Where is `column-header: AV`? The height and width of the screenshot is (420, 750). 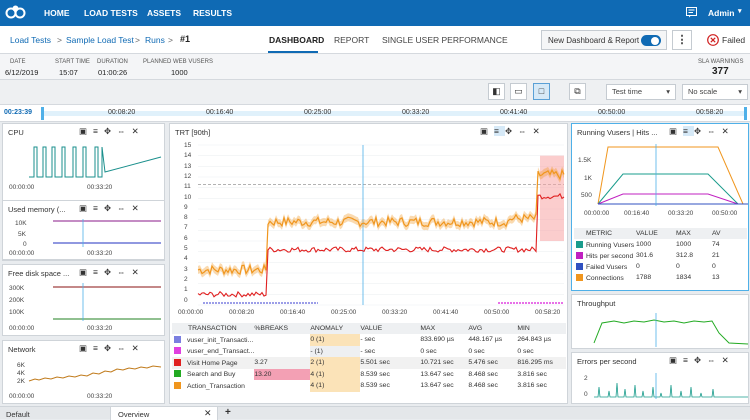
column-header: AV is located at coordinates (716, 233).